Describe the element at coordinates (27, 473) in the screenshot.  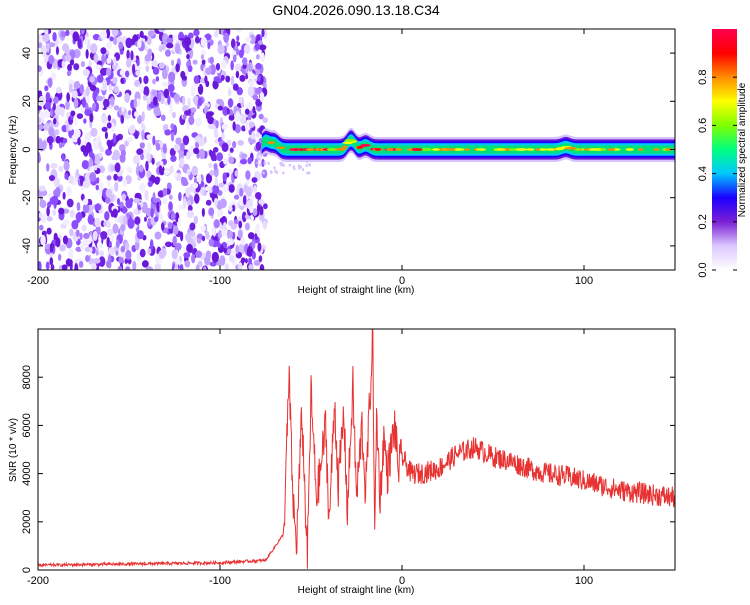
I see `y-tick-label: 4000` at that location.